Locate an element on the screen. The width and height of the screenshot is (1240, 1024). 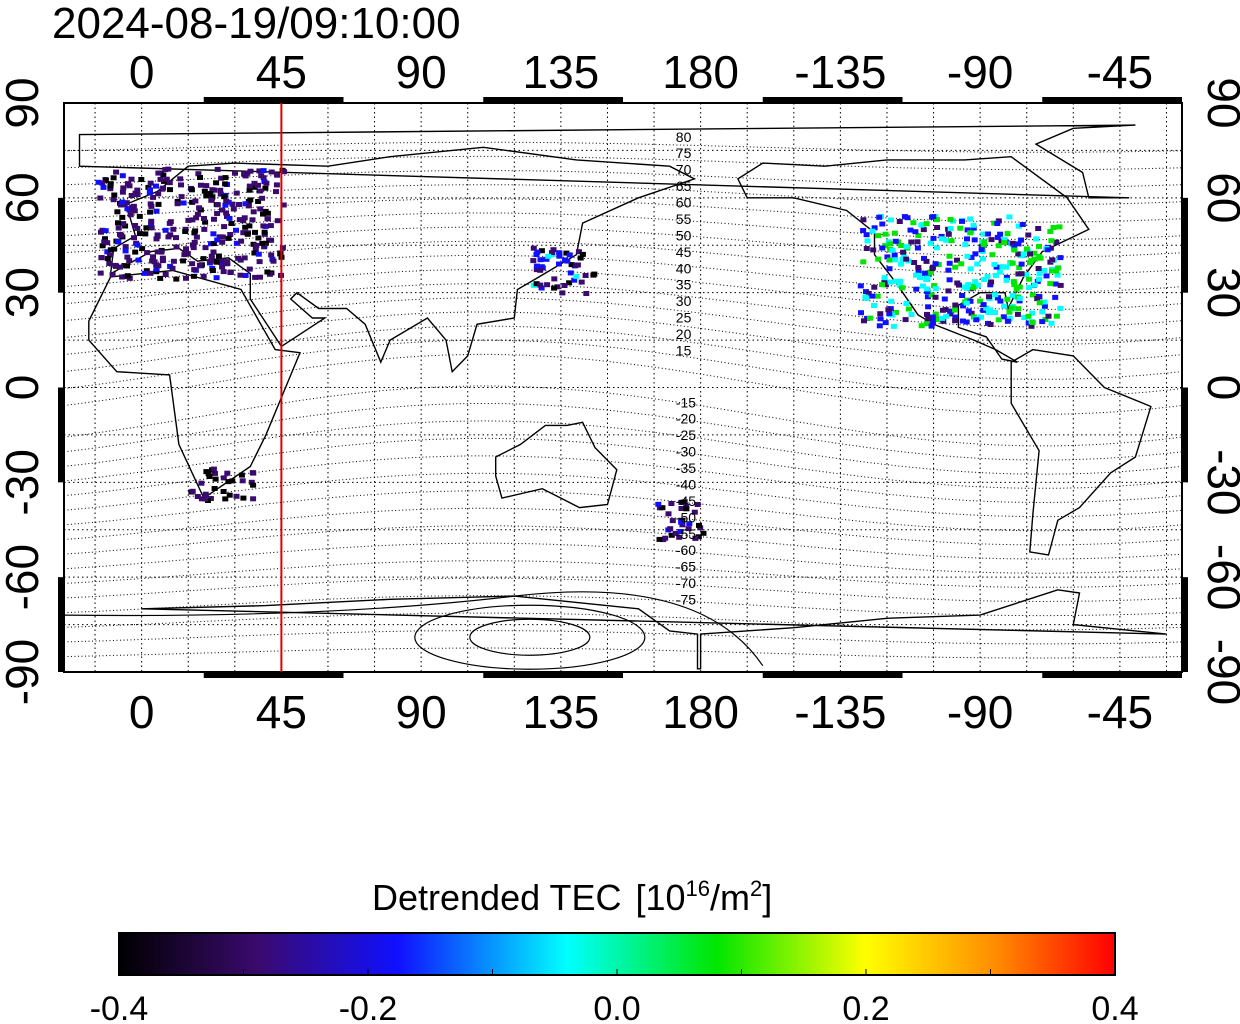
colorbar-tick-label: 0.0 is located at coordinates (616, 1007).